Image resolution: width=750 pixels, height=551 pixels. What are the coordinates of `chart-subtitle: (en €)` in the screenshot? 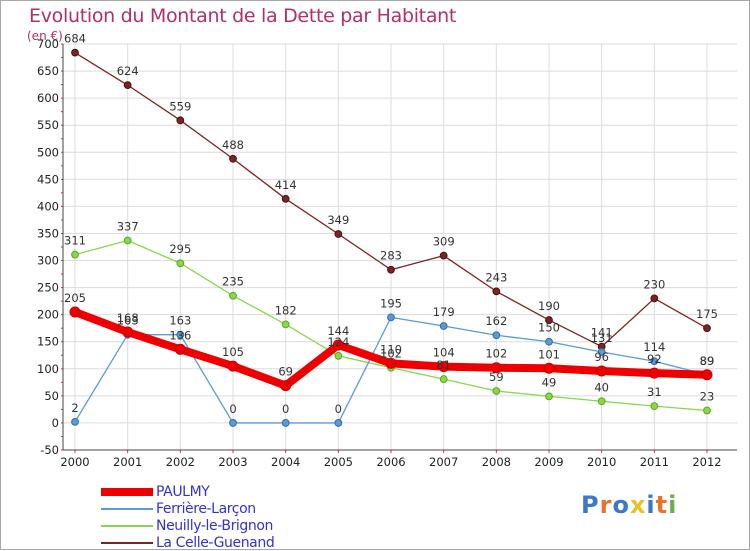 It's located at (45, 36).